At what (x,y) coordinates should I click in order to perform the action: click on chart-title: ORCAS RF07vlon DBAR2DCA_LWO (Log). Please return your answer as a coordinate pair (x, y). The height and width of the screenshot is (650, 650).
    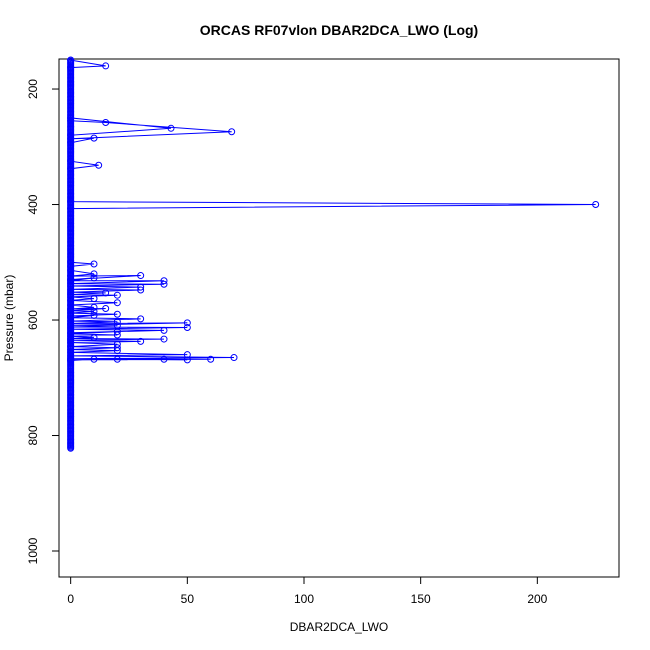
    Looking at the image, I should click on (339, 30).